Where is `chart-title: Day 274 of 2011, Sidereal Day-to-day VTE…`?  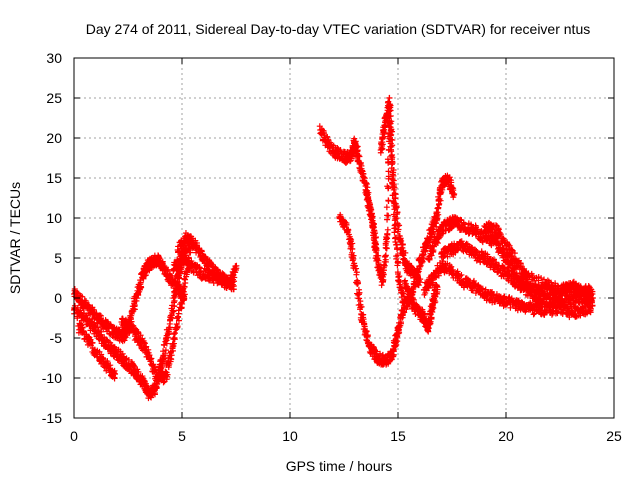 chart-title: Day 274 of 2011, Sidereal Day-to-day VTE… is located at coordinates (338, 29).